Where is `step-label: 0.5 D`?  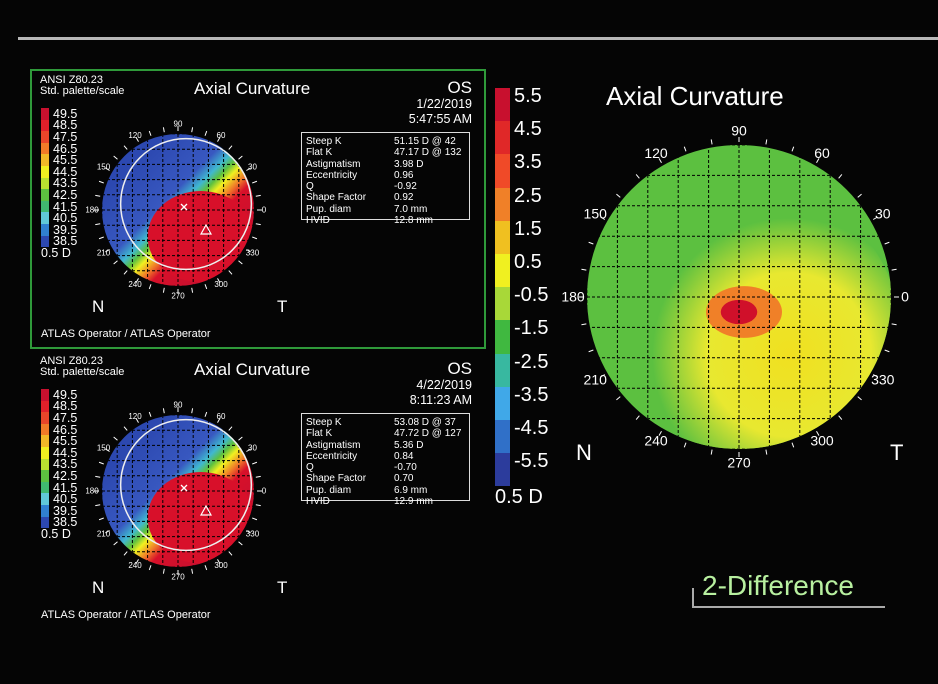 step-label: 0.5 D is located at coordinates (56, 534).